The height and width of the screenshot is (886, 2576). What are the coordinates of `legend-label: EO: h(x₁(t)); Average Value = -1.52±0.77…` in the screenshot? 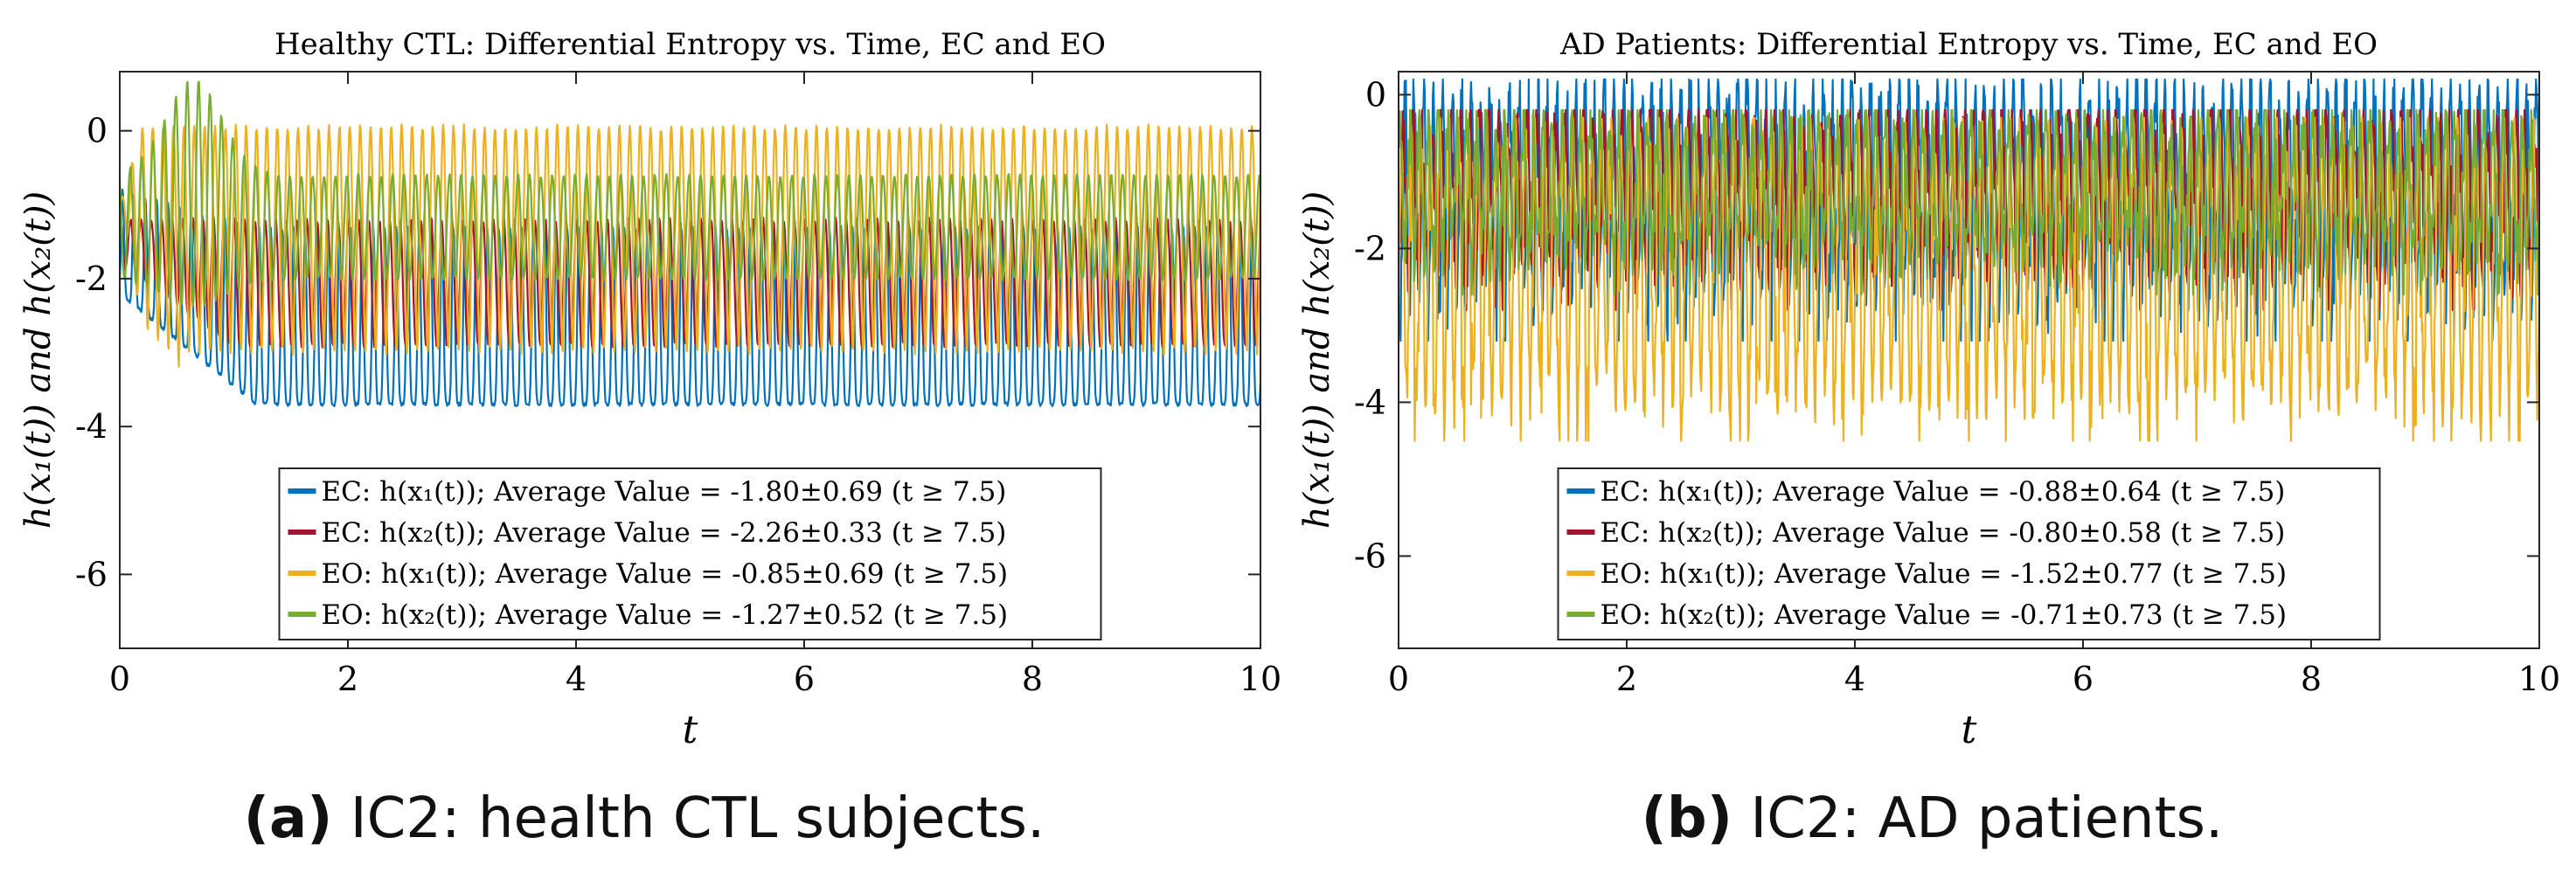 It's located at (1944, 574).